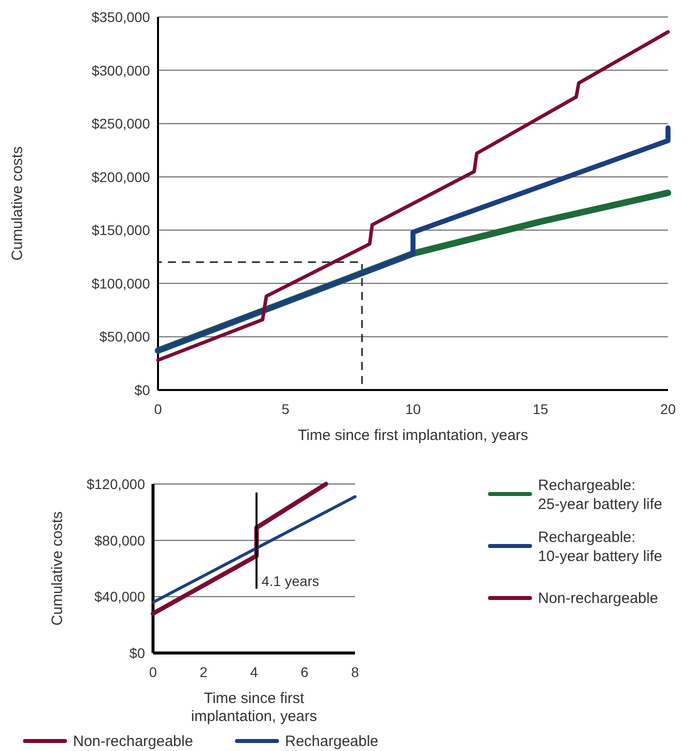  I want to click on x-tick-label: 8, so click(355, 672).